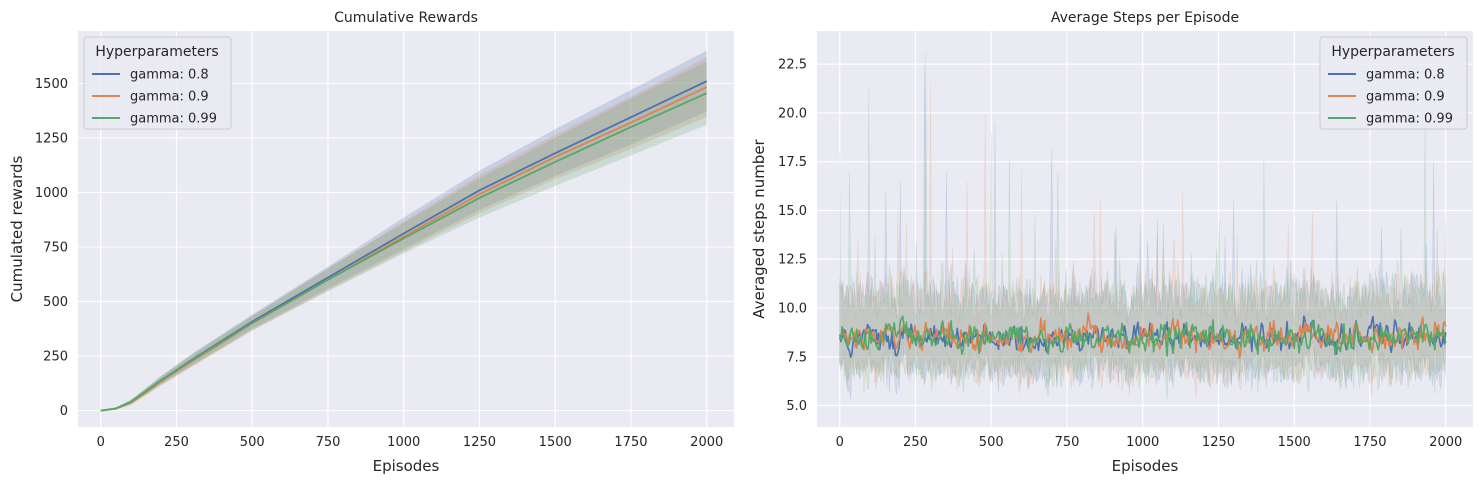  Describe the element at coordinates (406, 18) in the screenshot. I see `left-chart-title: Cumulative Rewards` at that location.